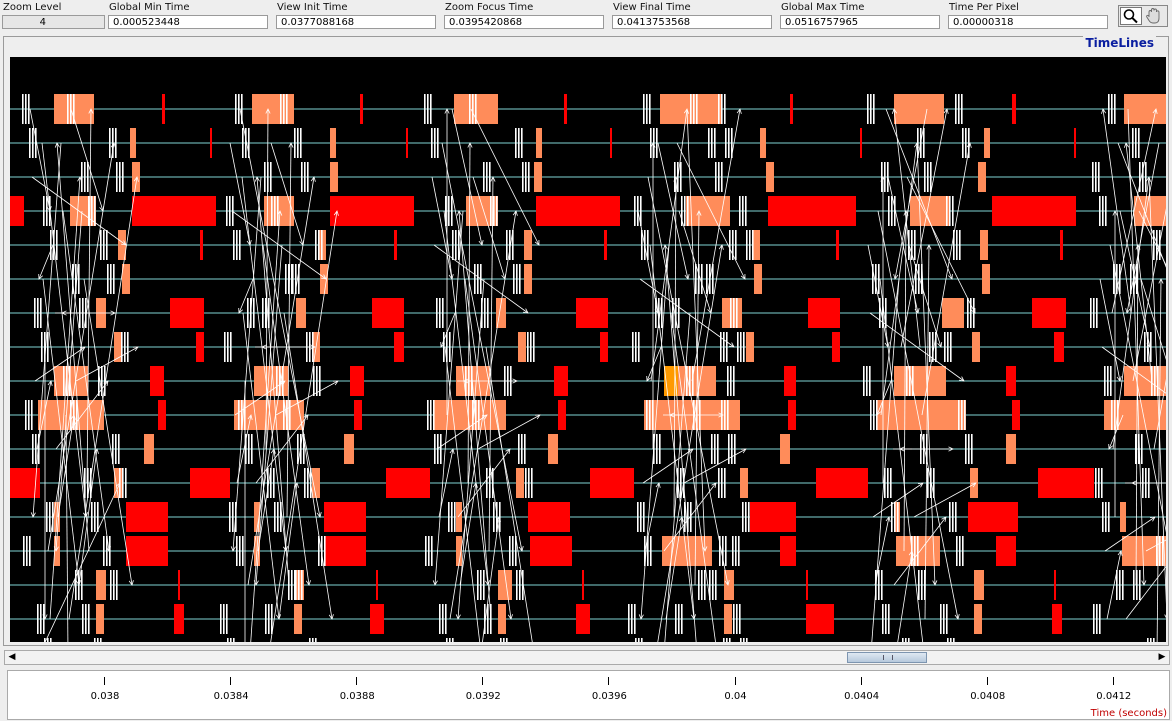 Image resolution: width=1172 pixels, height=721 pixels. What do you see at coordinates (887, 657) in the screenshot?
I see `scrollbar-thumb` at bounding box center [887, 657].